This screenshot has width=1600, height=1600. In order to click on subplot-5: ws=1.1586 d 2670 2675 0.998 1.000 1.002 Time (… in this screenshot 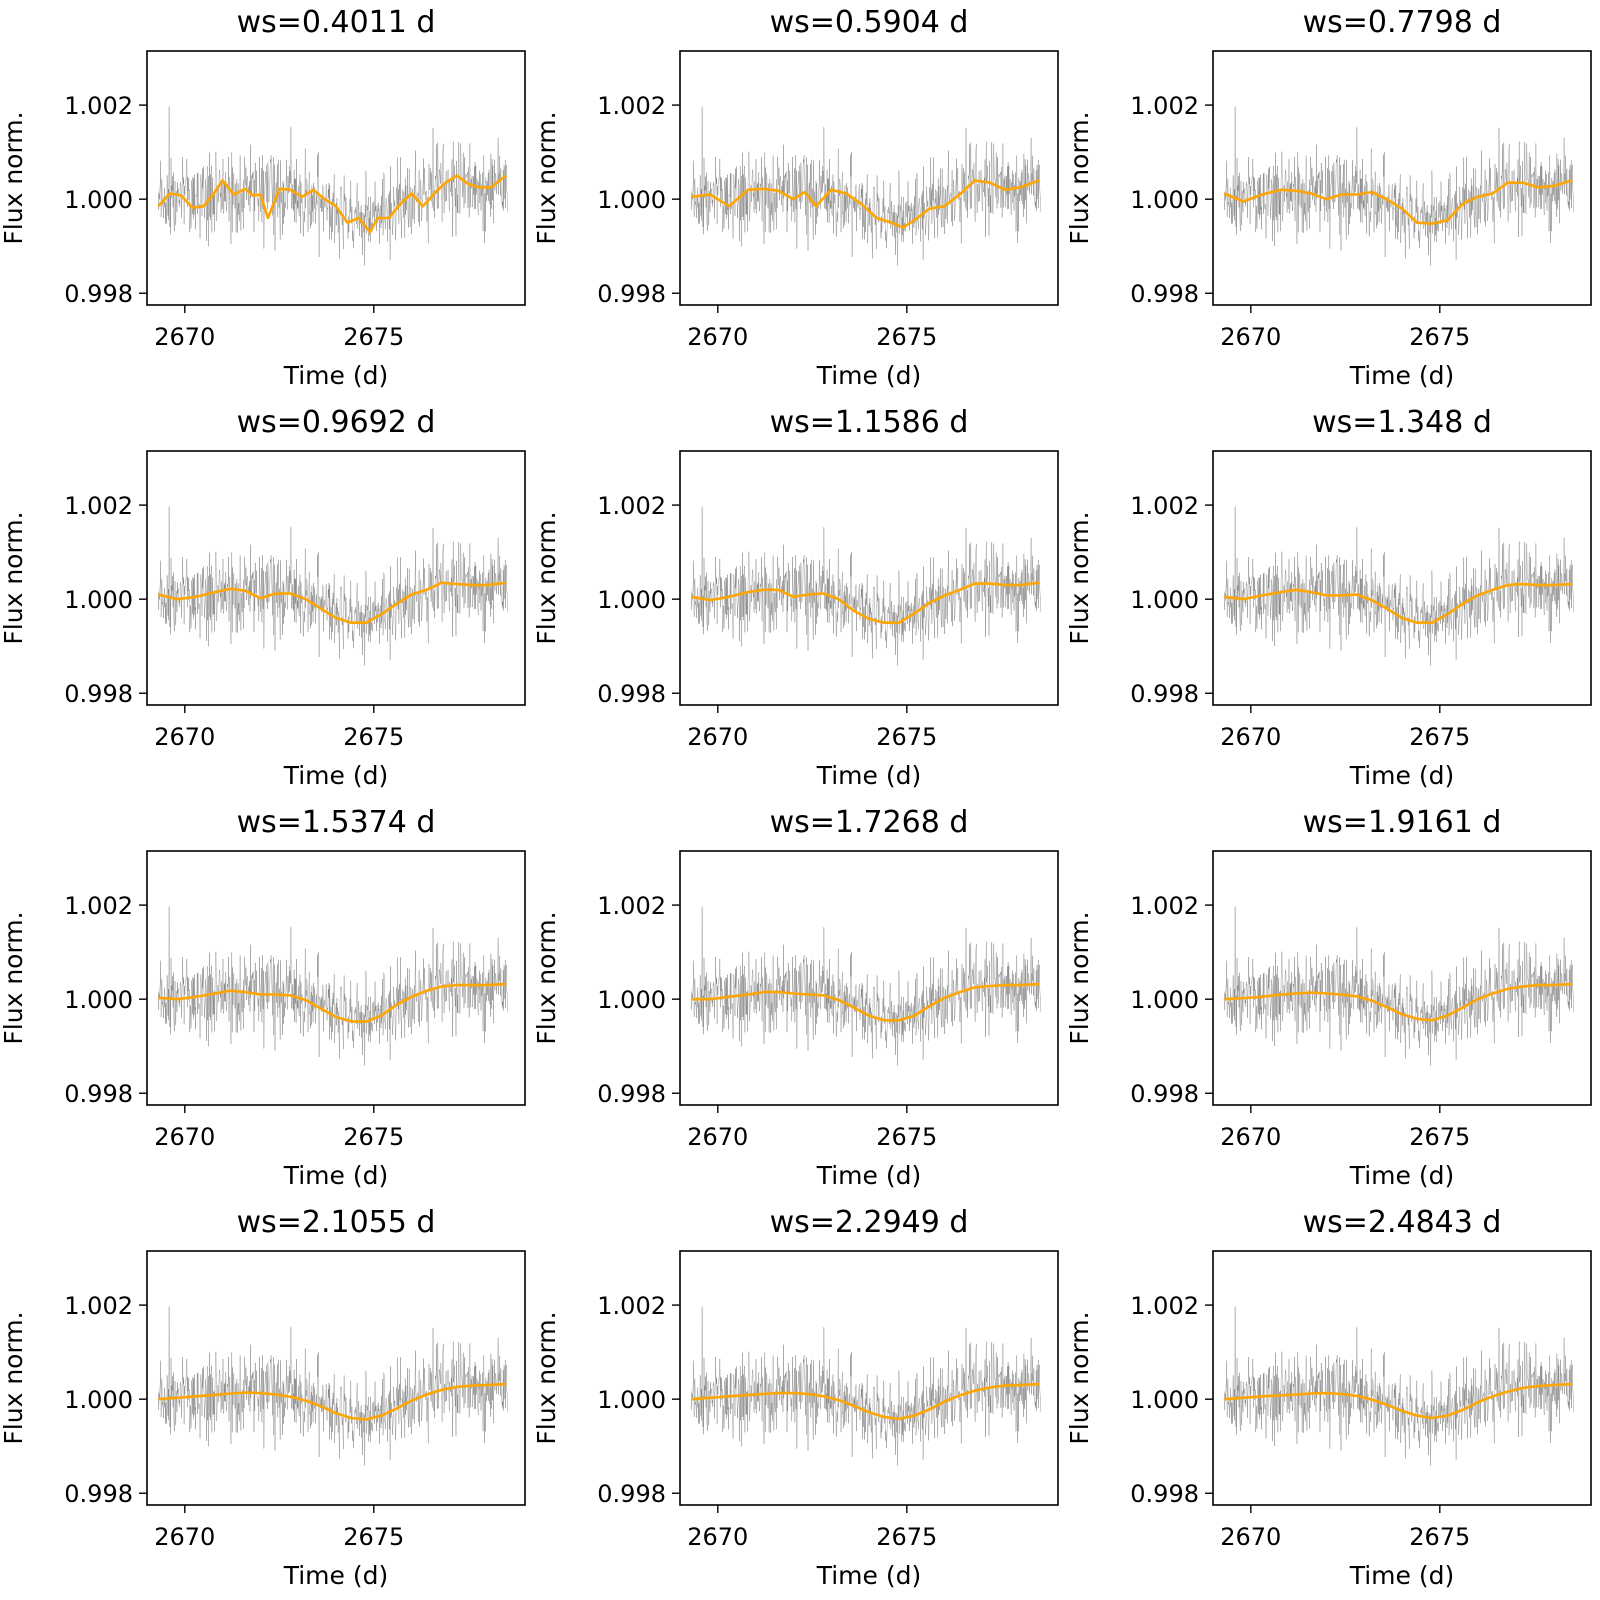, I will do `click(795, 597)`.